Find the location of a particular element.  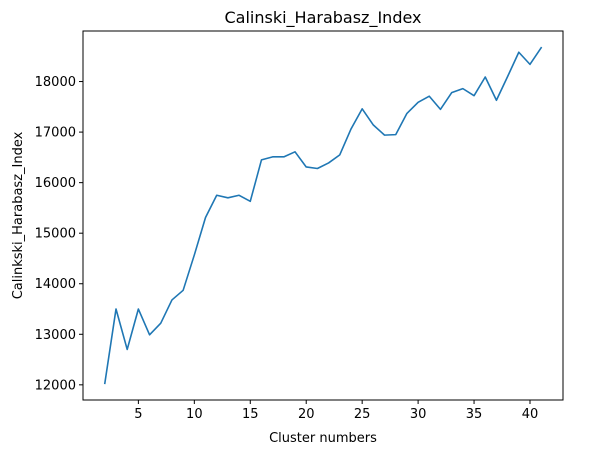

y-tick-label: 13000 is located at coordinates (55, 335).